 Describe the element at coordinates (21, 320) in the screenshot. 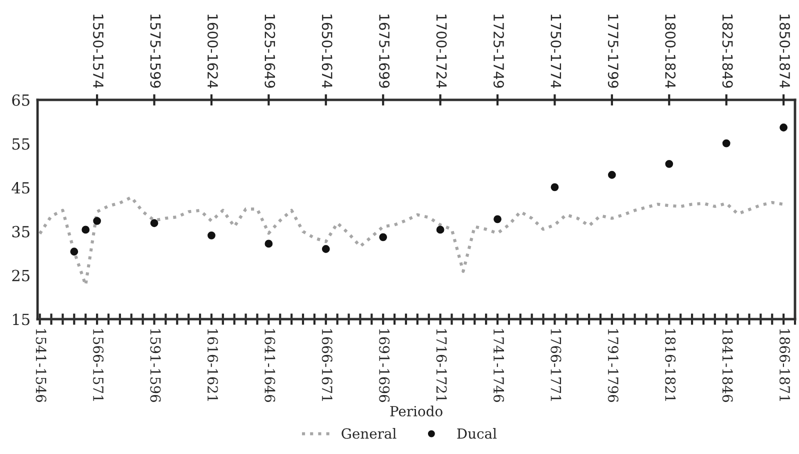

I see `y-tick-label: 15` at that location.